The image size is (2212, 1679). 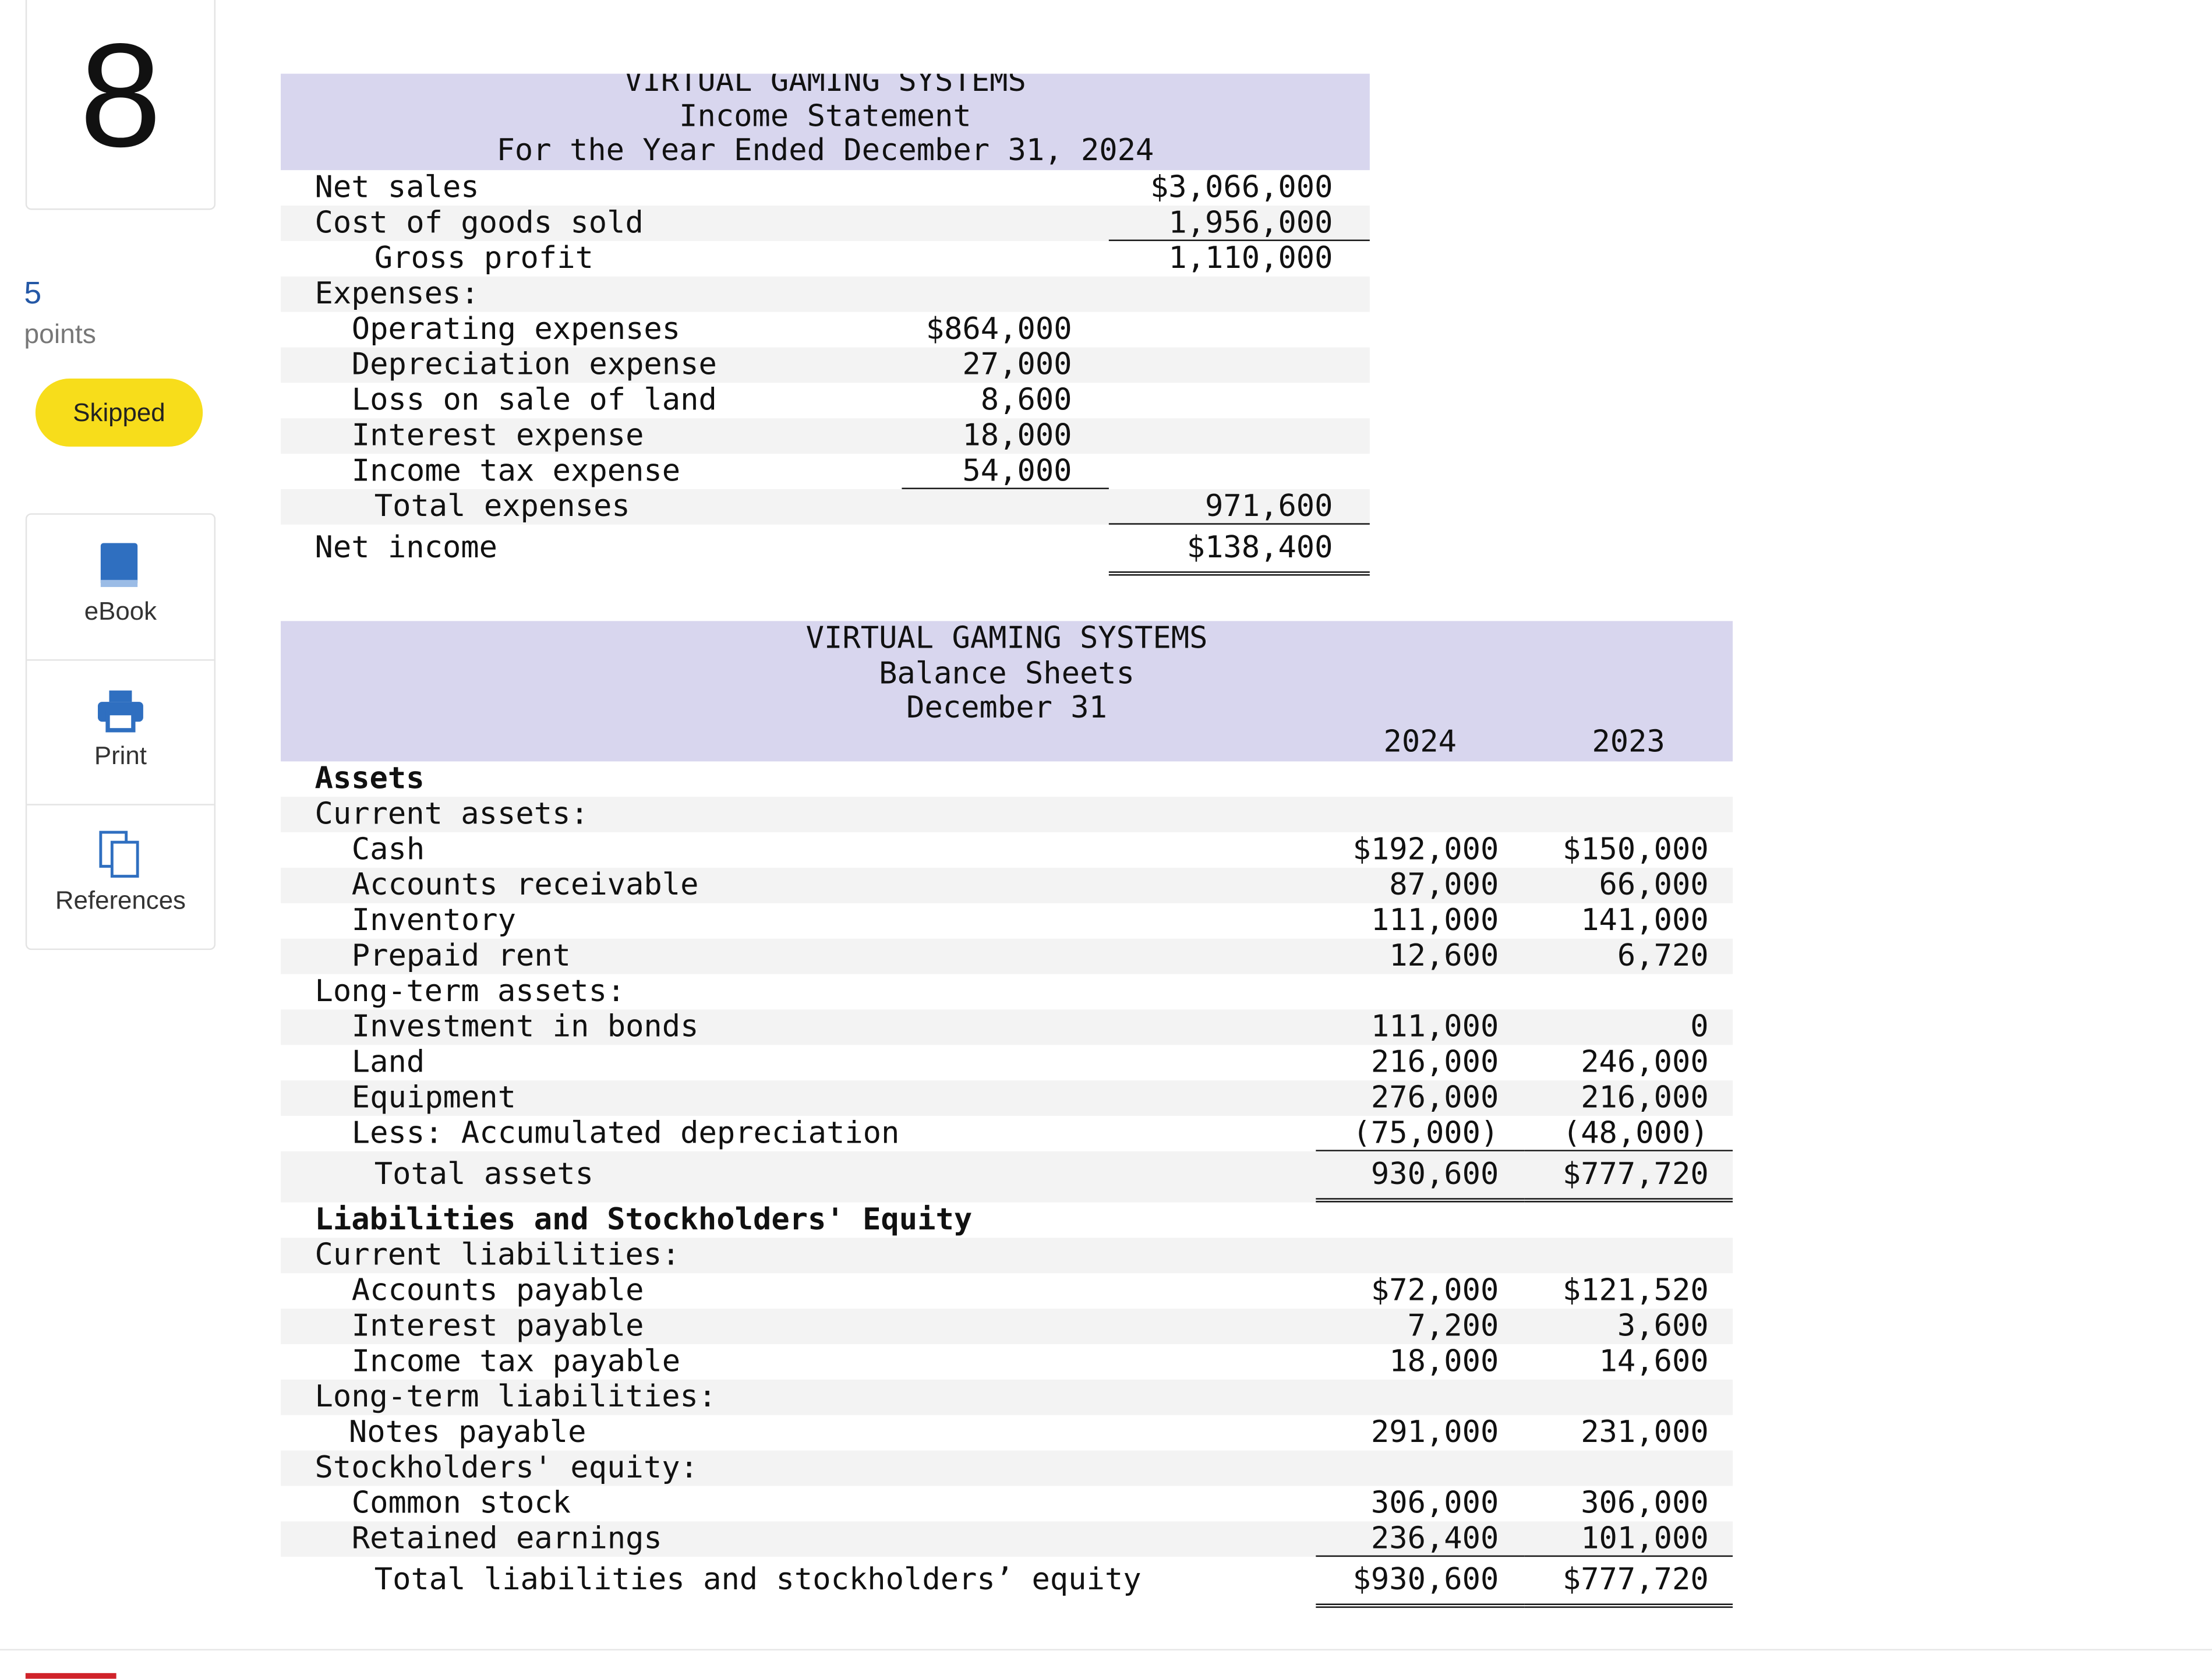 I want to click on amount: 14,600, so click(x=1654, y=1362).